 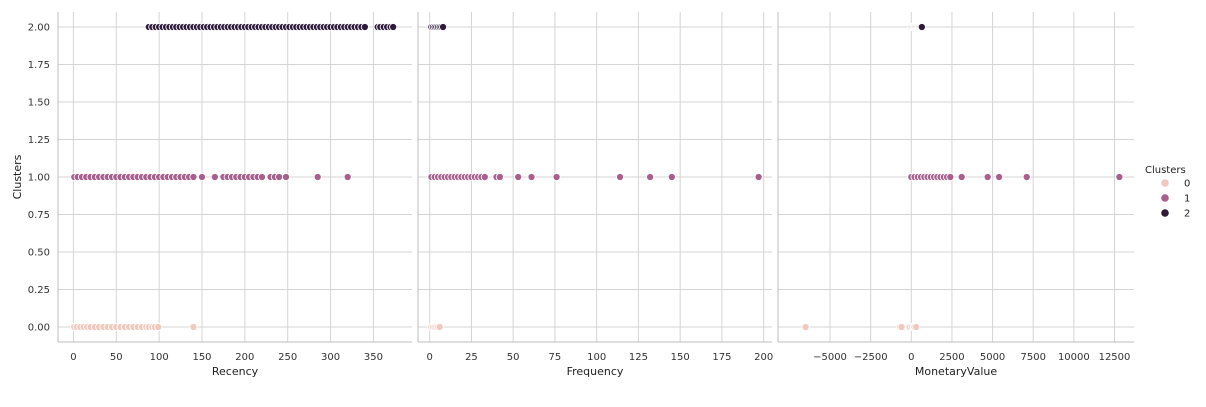 What do you see at coordinates (39, 215) in the screenshot?
I see `y-tick-label: 0.75` at bounding box center [39, 215].